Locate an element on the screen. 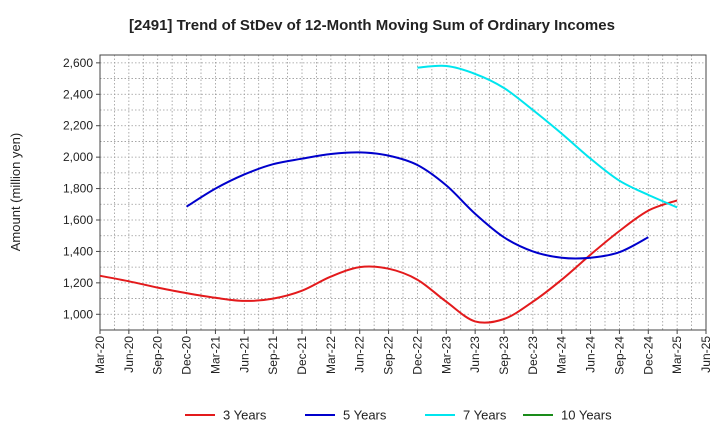  x-tick-label: Sep-21 is located at coordinates (273, 355).